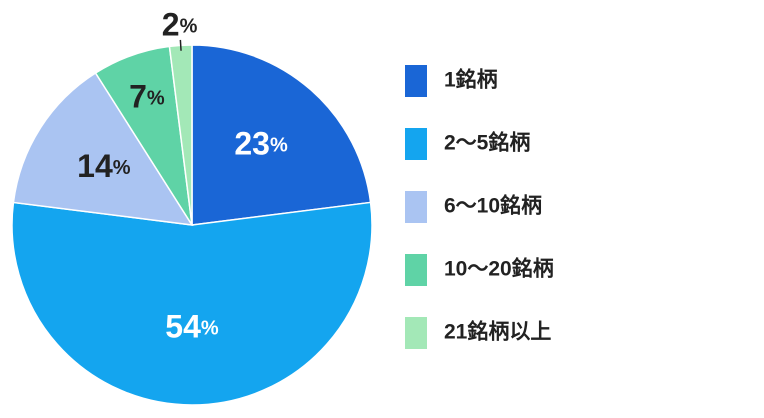 The image size is (764, 418). What do you see at coordinates (497, 332) in the screenshot?
I see `legend-label: 21銘柄以上` at bounding box center [497, 332].